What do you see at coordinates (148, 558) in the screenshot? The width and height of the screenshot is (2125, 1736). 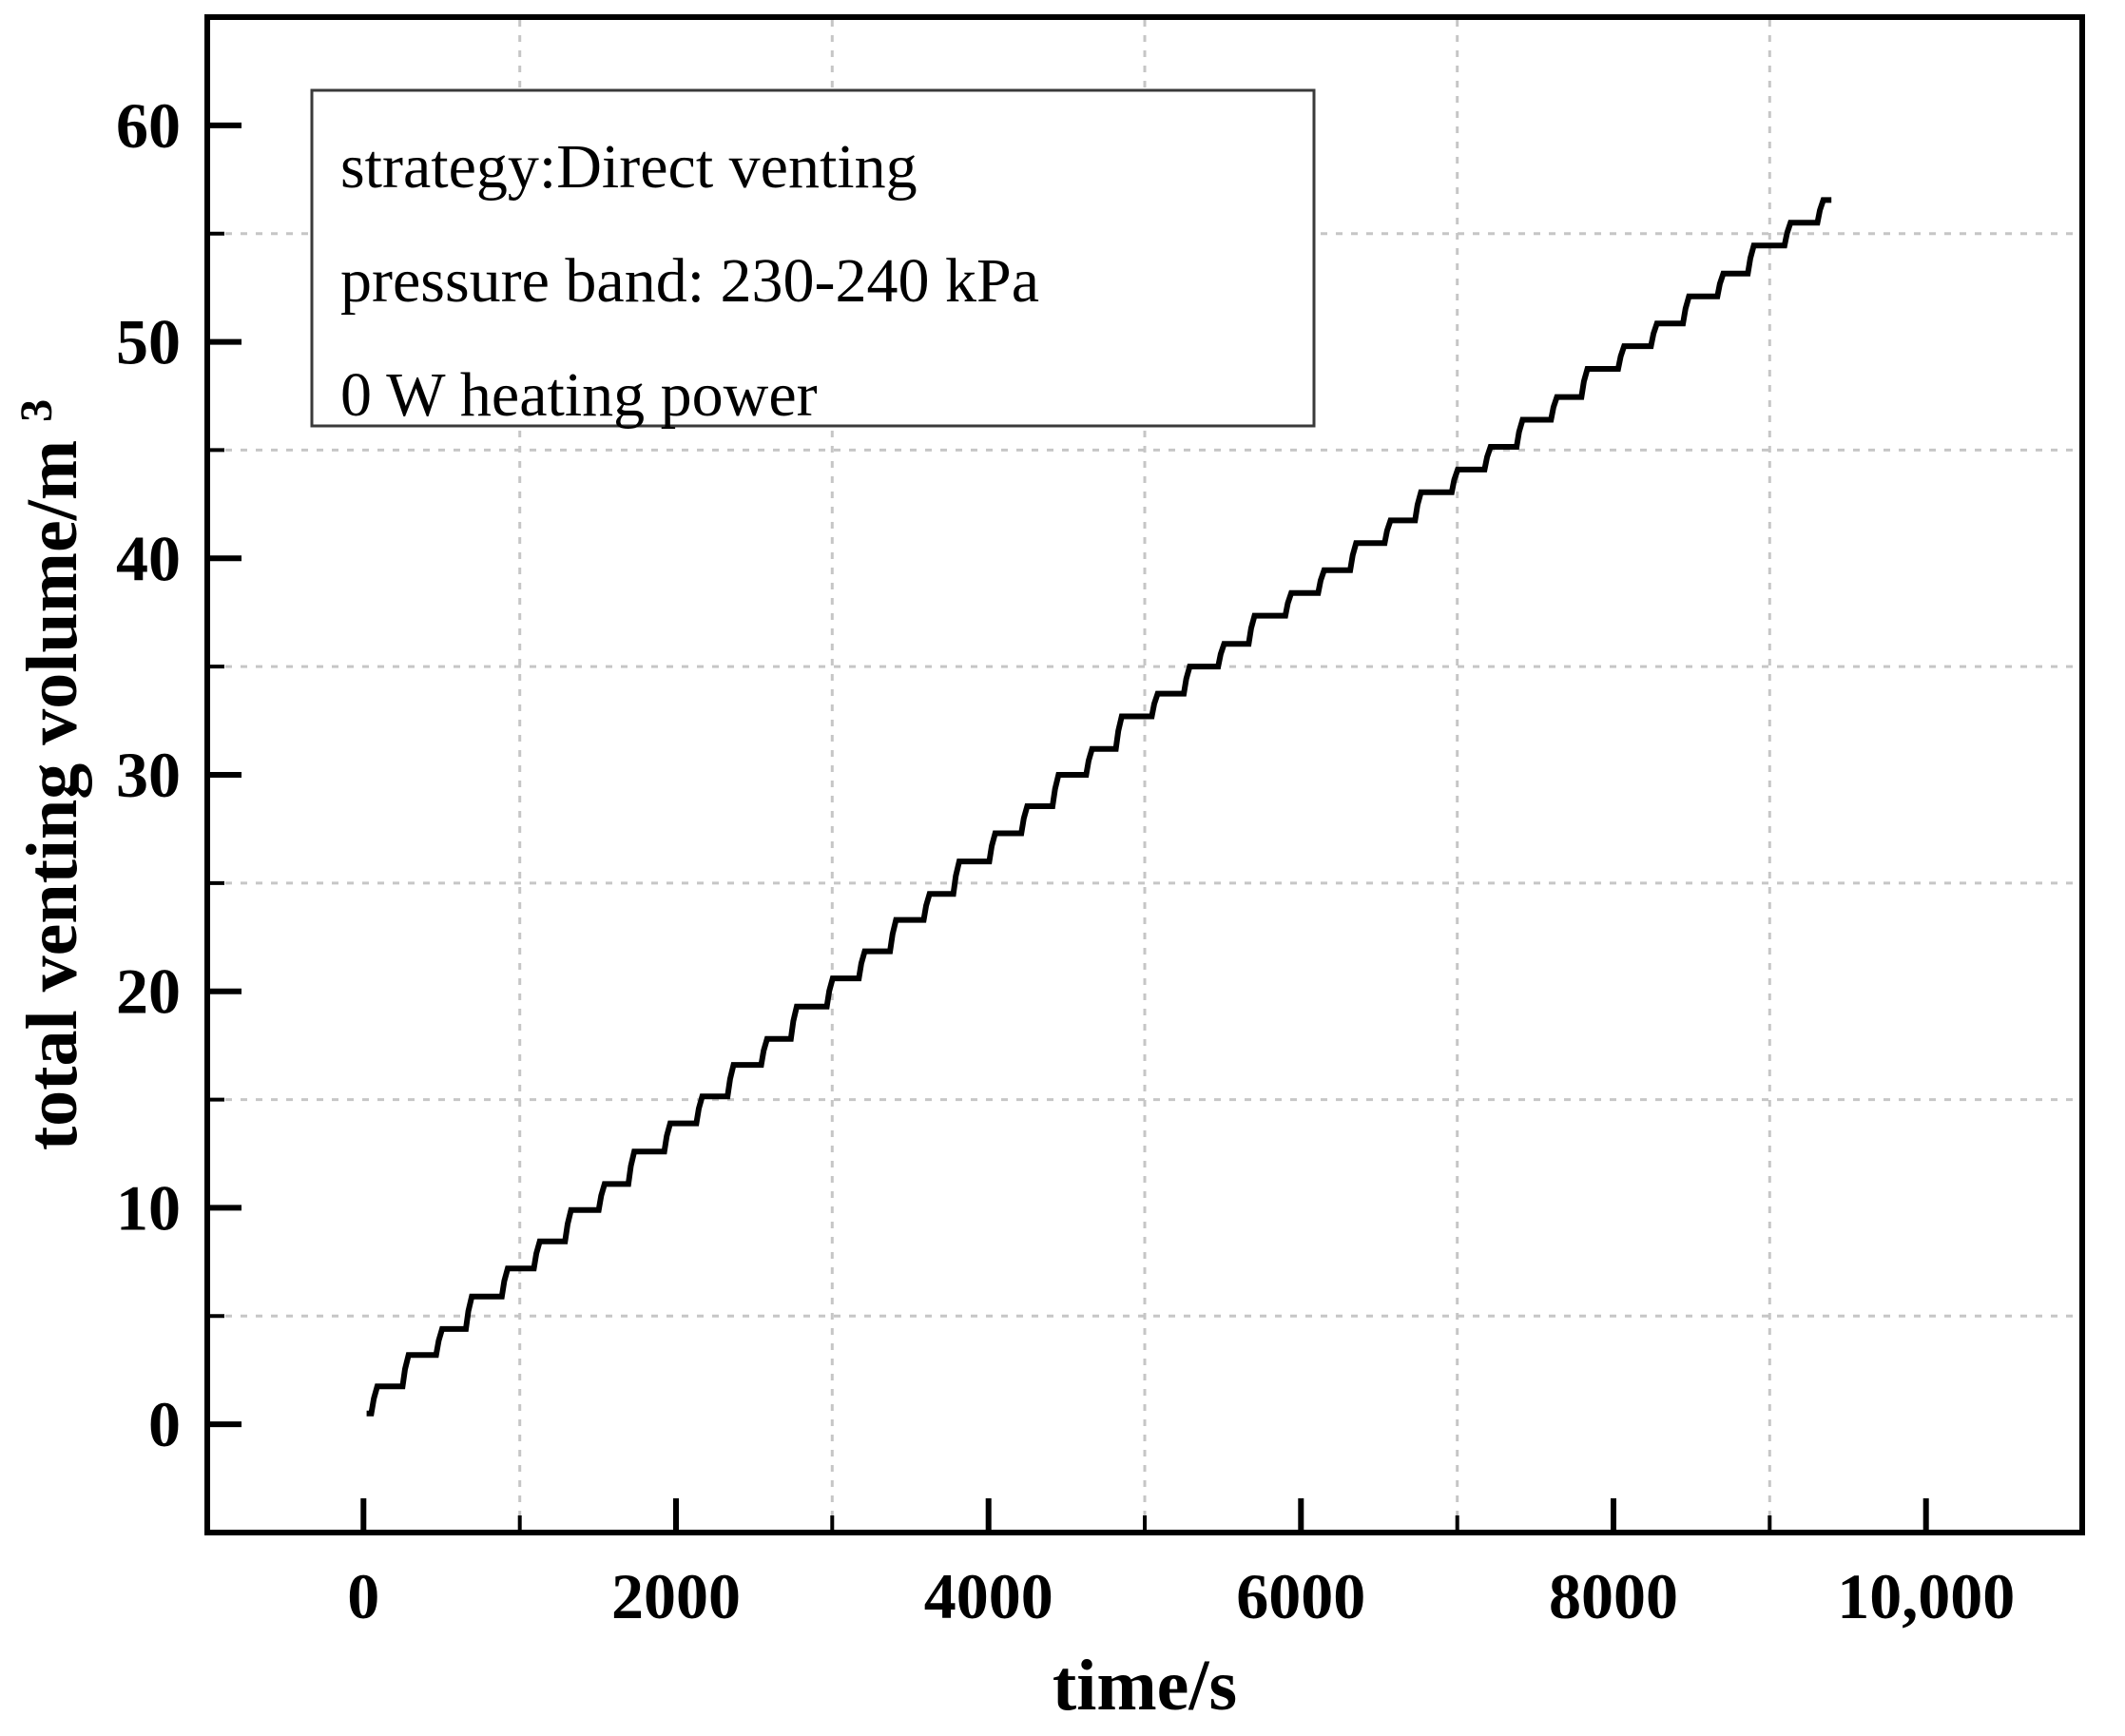 I see `y-tick-label: 40` at bounding box center [148, 558].